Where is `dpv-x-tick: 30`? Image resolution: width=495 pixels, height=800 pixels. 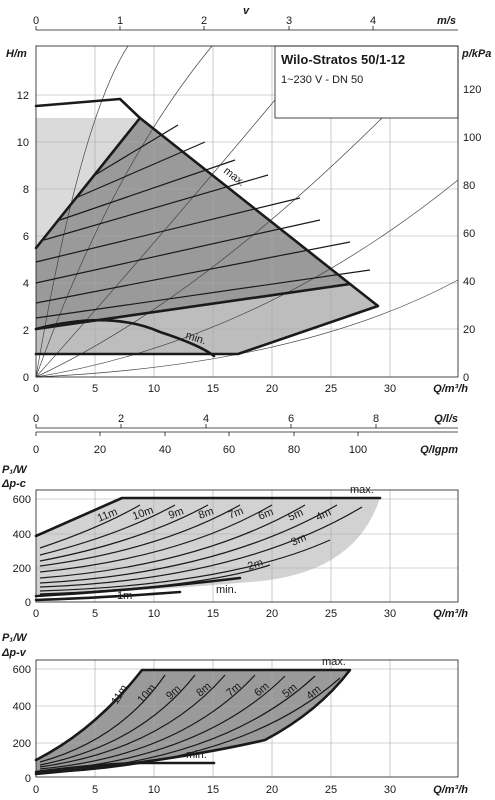 dpv-x-tick: 30 is located at coordinates (390, 790).